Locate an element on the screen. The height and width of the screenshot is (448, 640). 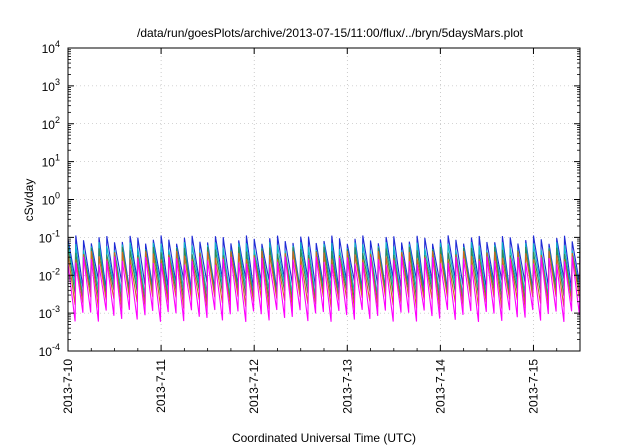
y-axis-label: cSv/day is located at coordinates (29, 200).